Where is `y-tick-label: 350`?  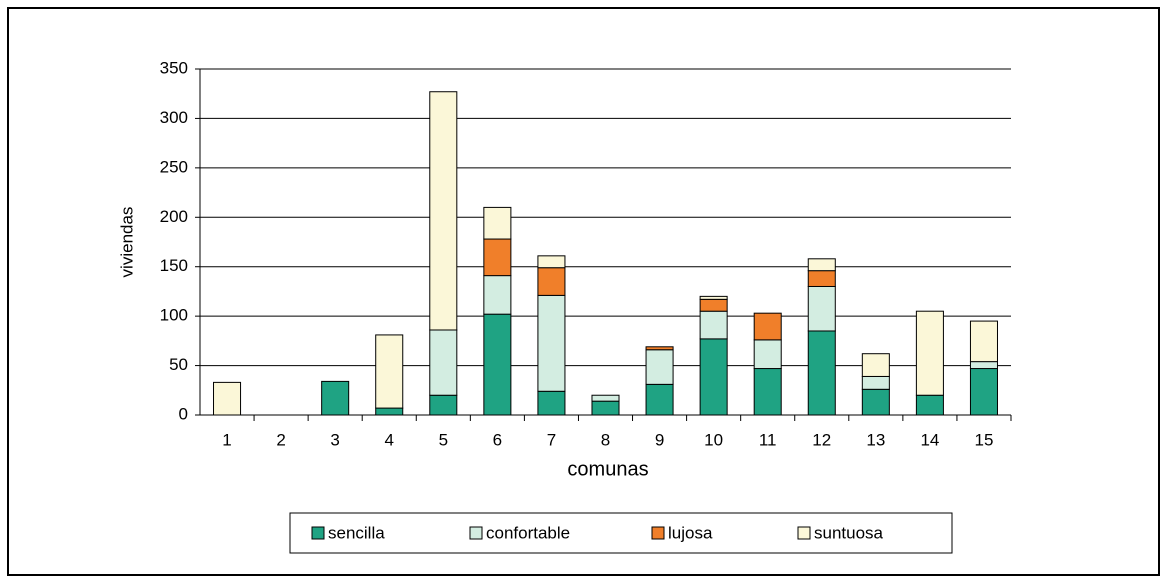
y-tick-label: 350 is located at coordinates (174, 67).